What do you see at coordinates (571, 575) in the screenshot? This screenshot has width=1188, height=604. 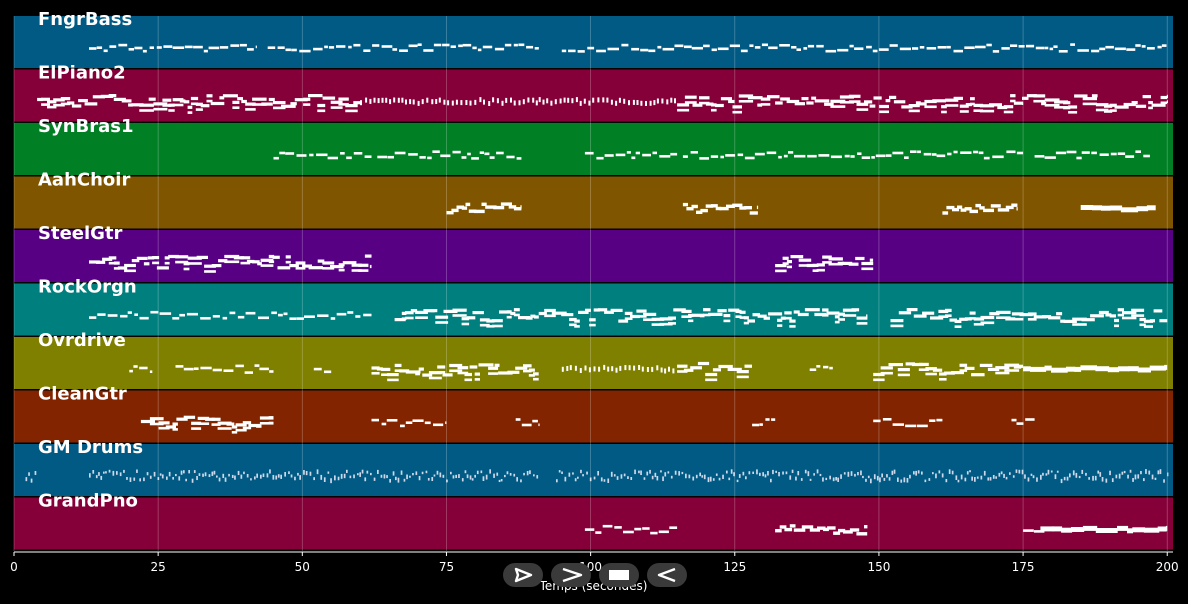 I see `fast-forward-button` at bounding box center [571, 575].